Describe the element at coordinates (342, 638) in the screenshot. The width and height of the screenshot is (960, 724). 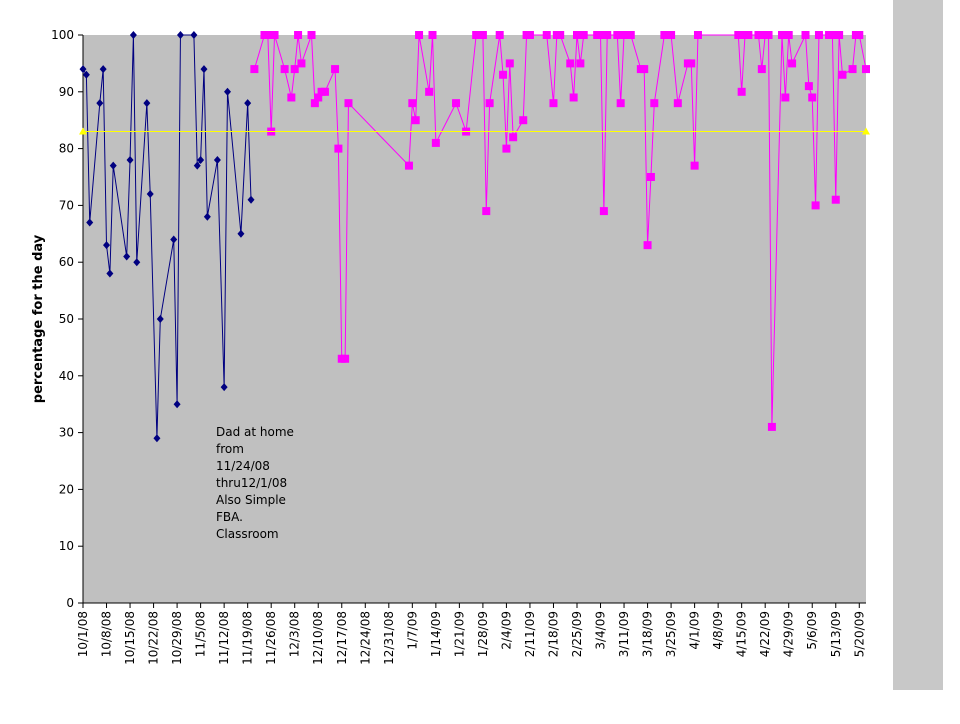
I see `x-tick-label: 12/17/08` at that location.